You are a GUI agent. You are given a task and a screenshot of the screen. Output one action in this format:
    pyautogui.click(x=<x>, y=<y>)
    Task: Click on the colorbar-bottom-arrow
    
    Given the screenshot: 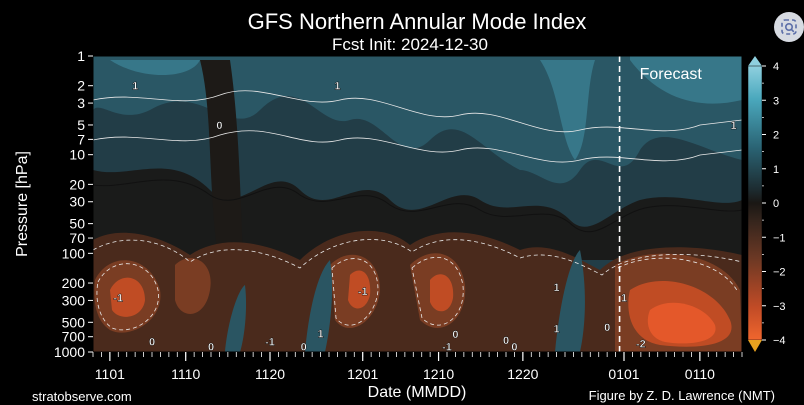 What is the action you would take?
    pyautogui.click(x=755, y=346)
    